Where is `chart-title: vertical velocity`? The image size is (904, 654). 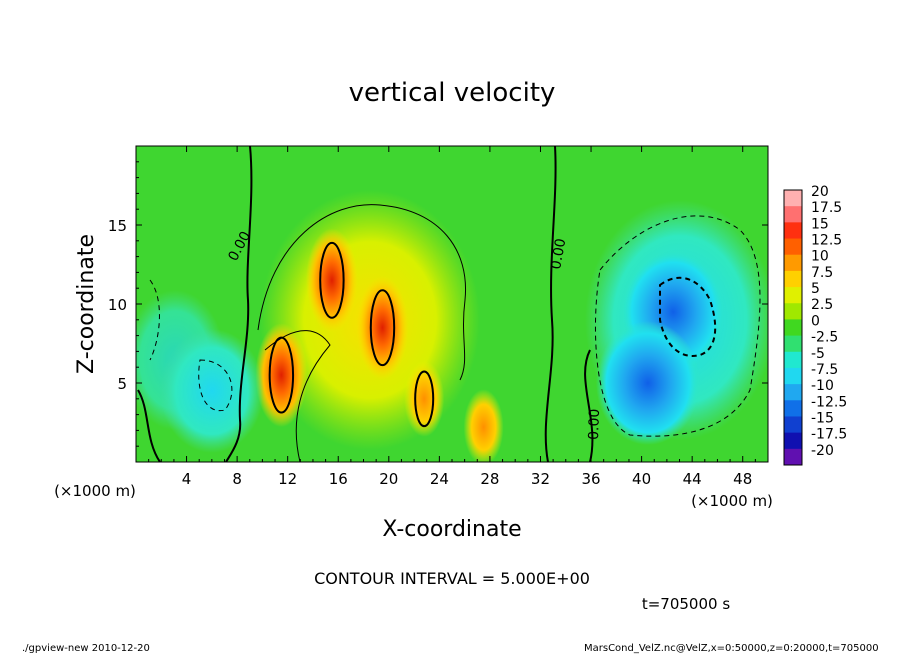 chart-title: vertical velocity is located at coordinates (452, 93).